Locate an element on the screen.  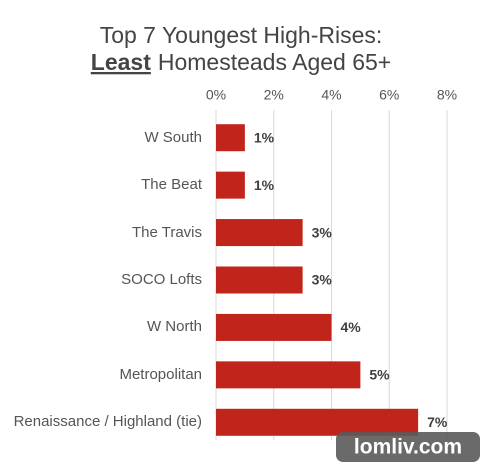
watermark-bg is located at coordinates (408, 447).